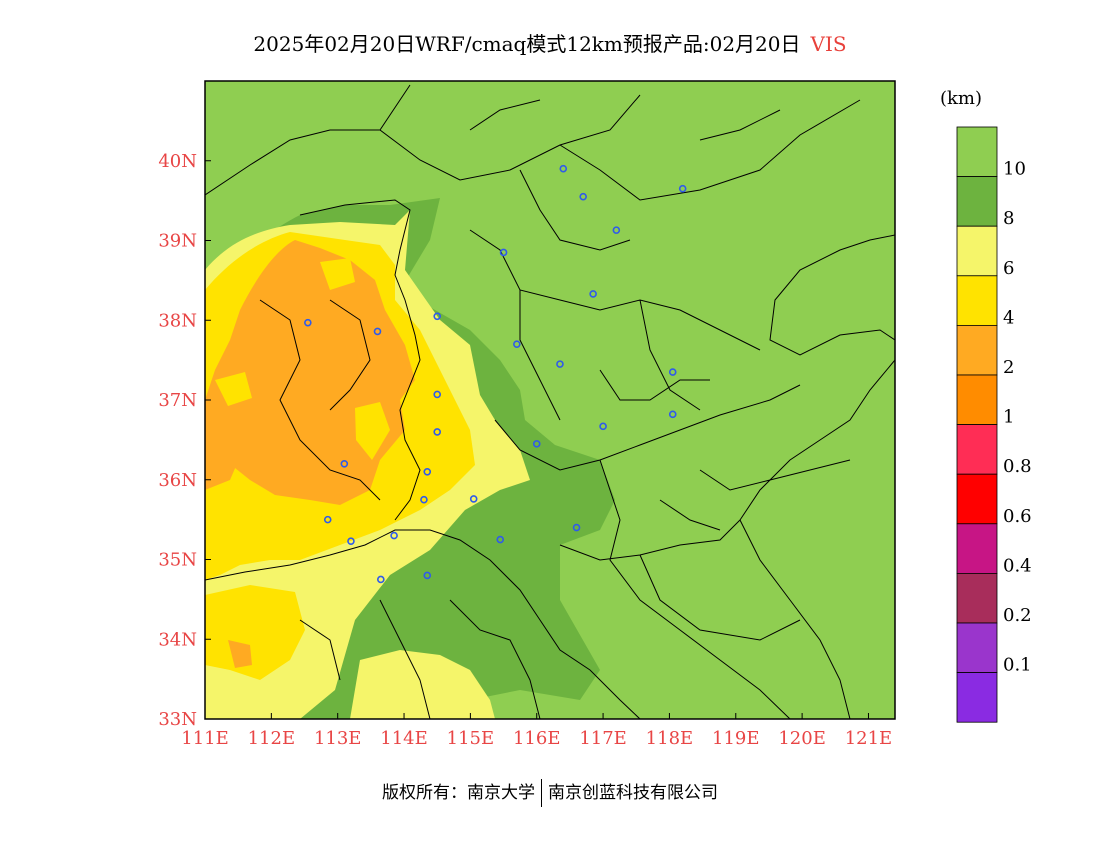 The width and height of the screenshot is (1100, 850). What do you see at coordinates (184, 440) in the screenshot?
I see `latitude-axis: 33N 34N 35N 36N 37N 38N 39N 40N` at bounding box center [184, 440].